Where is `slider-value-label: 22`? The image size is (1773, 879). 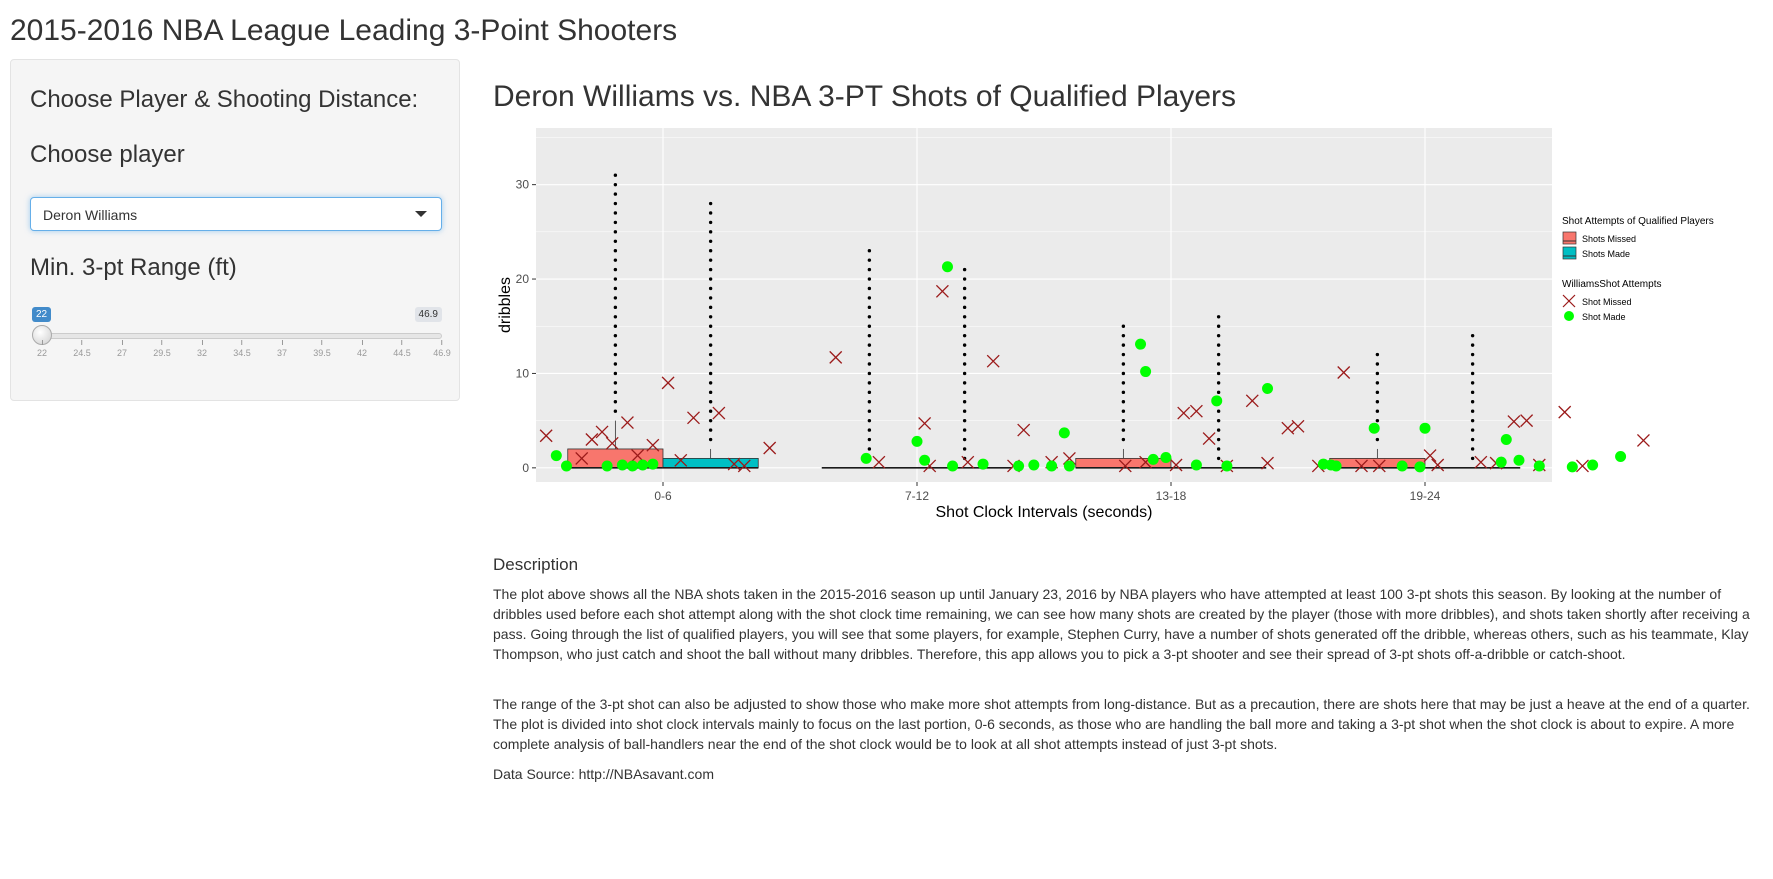 slider-value-label: 22 is located at coordinates (42, 314).